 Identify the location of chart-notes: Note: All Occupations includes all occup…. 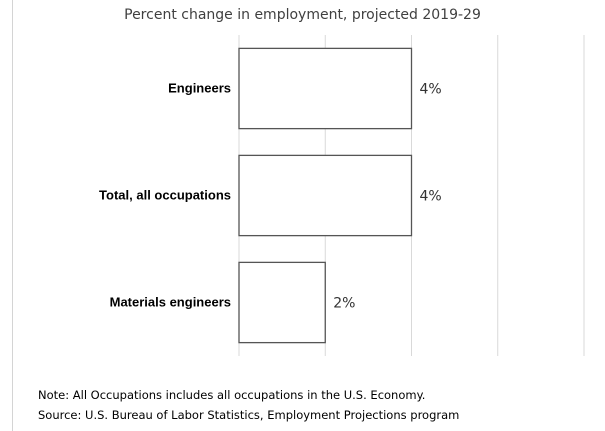
(248, 405).